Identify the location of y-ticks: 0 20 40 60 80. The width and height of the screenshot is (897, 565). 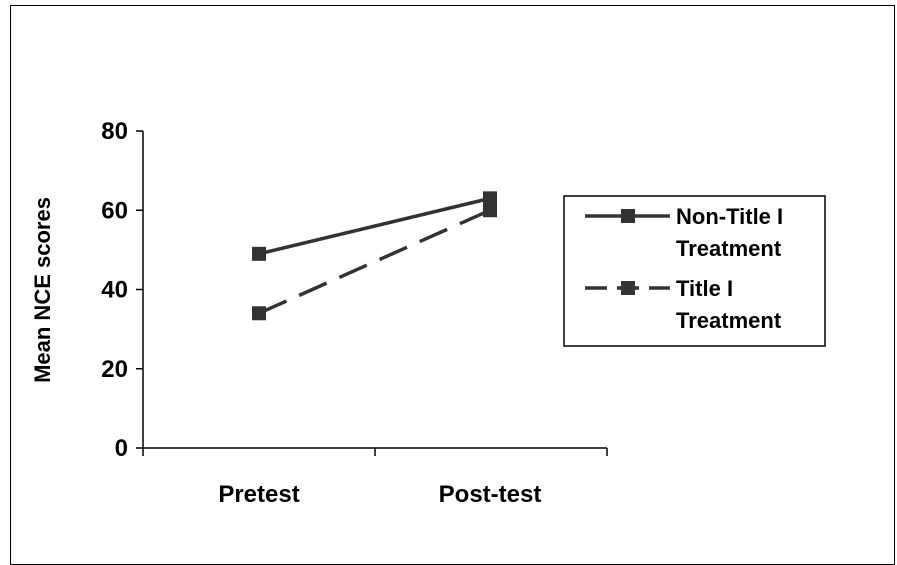
(122, 290).